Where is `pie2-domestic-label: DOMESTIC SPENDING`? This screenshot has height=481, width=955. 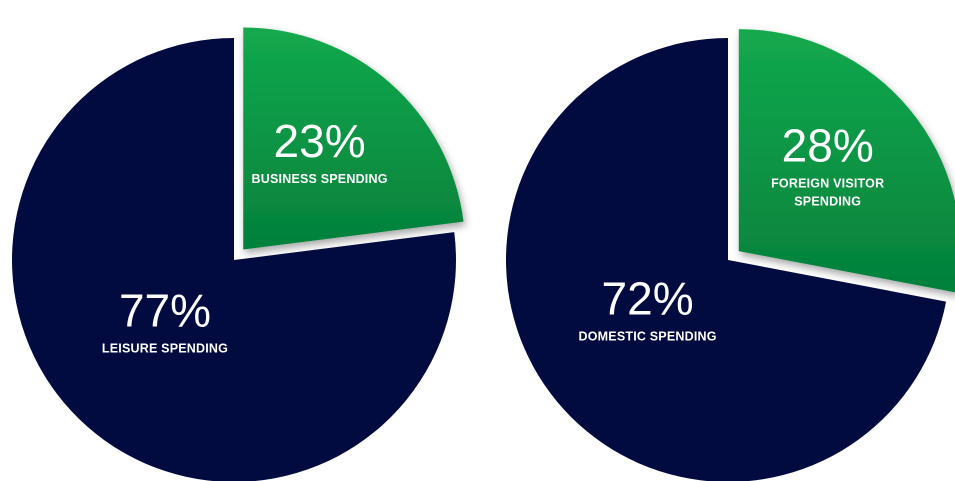 pie2-domestic-label: DOMESTIC SPENDING is located at coordinates (648, 337).